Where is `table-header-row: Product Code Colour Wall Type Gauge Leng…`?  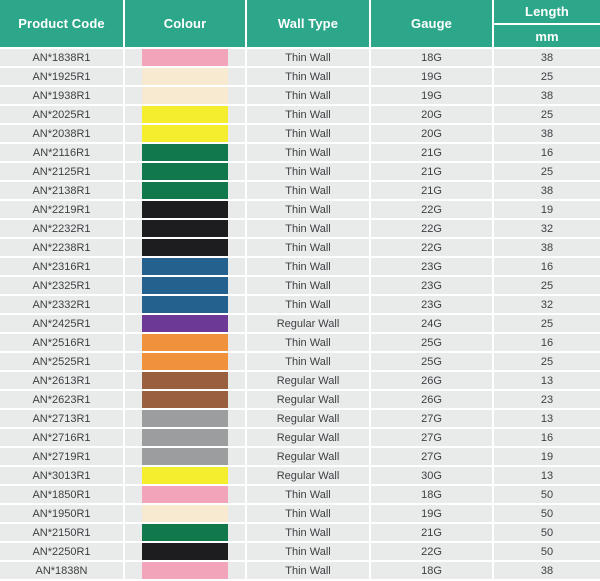 table-header-row: Product Code Colour Wall Type Gauge Leng… is located at coordinates (300, 23).